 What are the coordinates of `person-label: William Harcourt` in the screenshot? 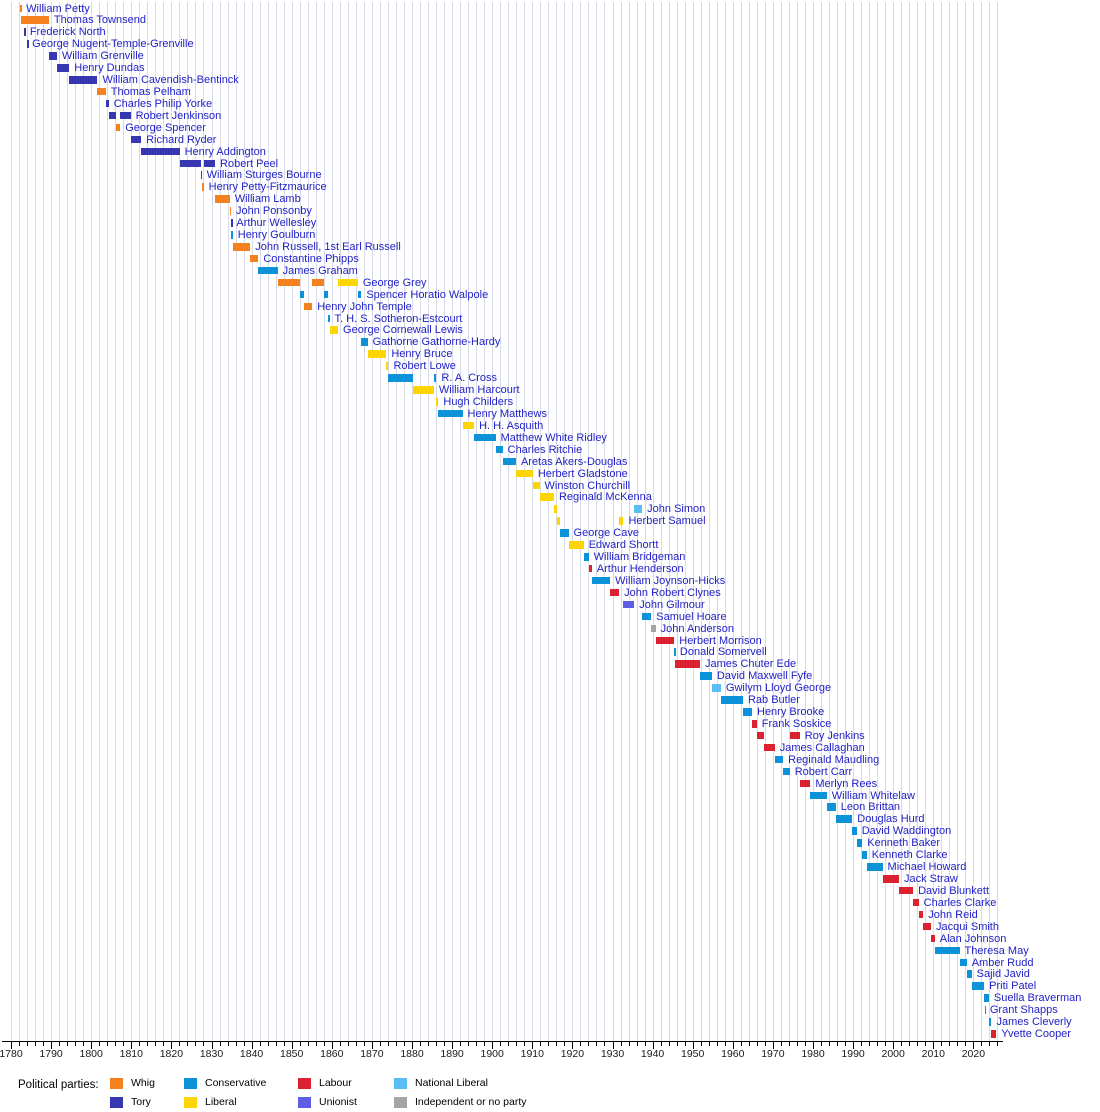 It's located at (479, 390).